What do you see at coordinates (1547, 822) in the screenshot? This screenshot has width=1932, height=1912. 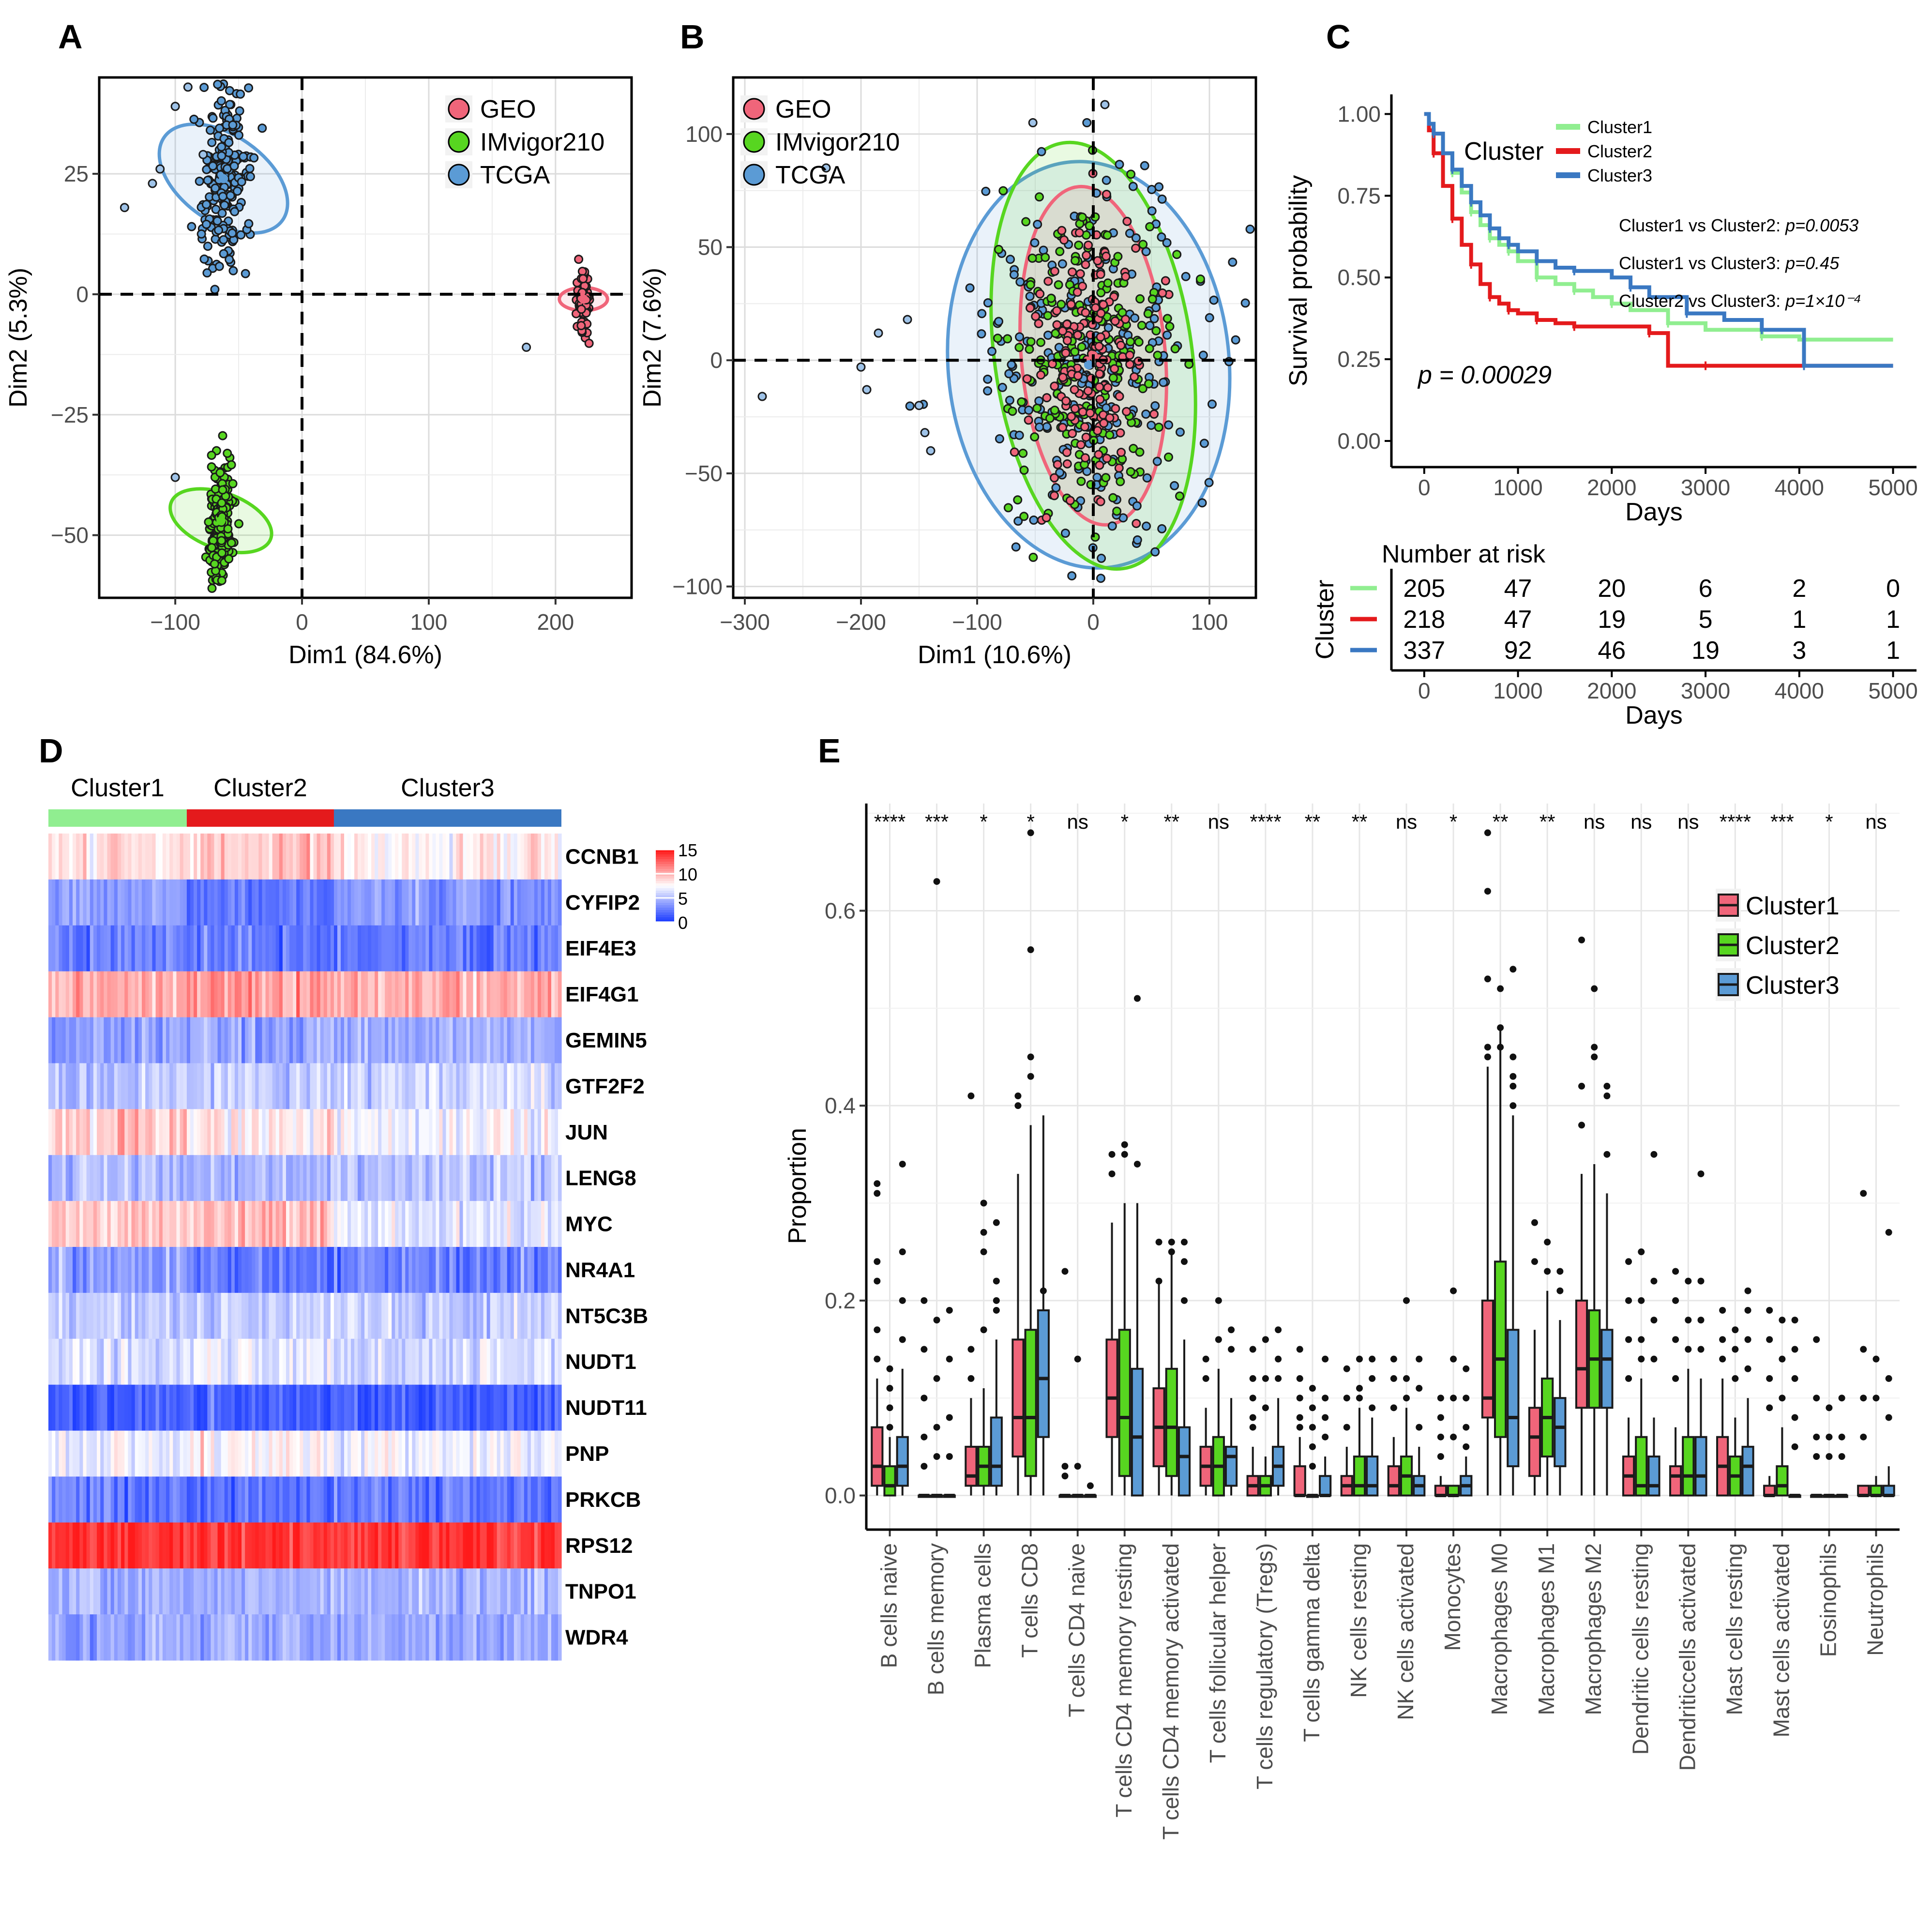 I see `significance-label: **` at bounding box center [1547, 822].